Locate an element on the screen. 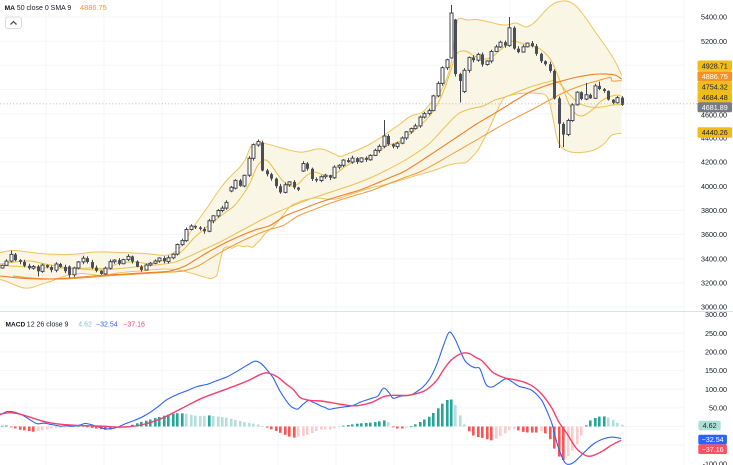  svg-text: 250.00 is located at coordinates (716, 333).